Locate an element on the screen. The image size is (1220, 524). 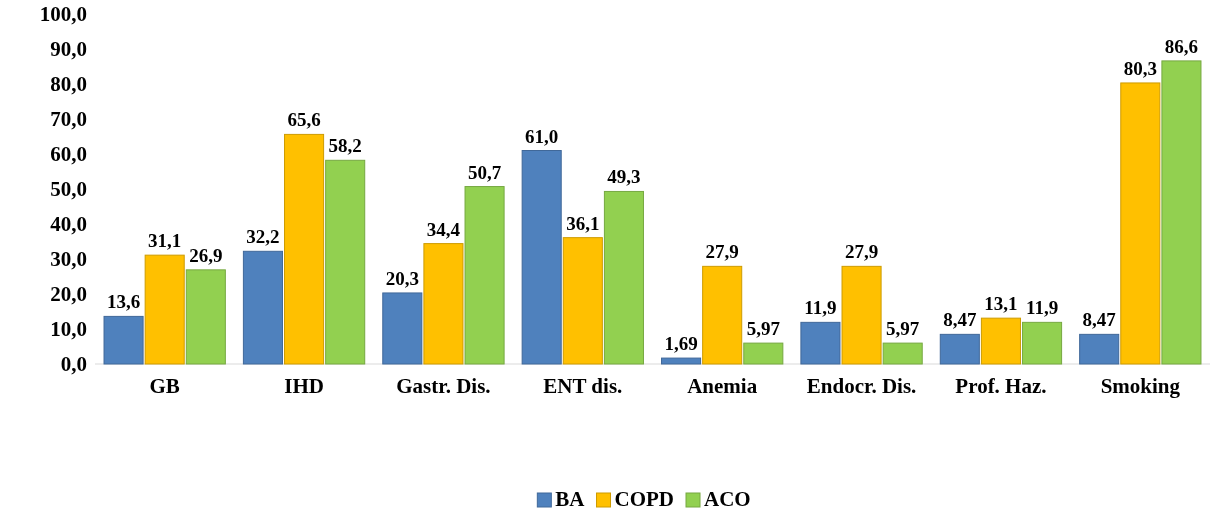
data-label: 26,9 is located at coordinates (206, 255).